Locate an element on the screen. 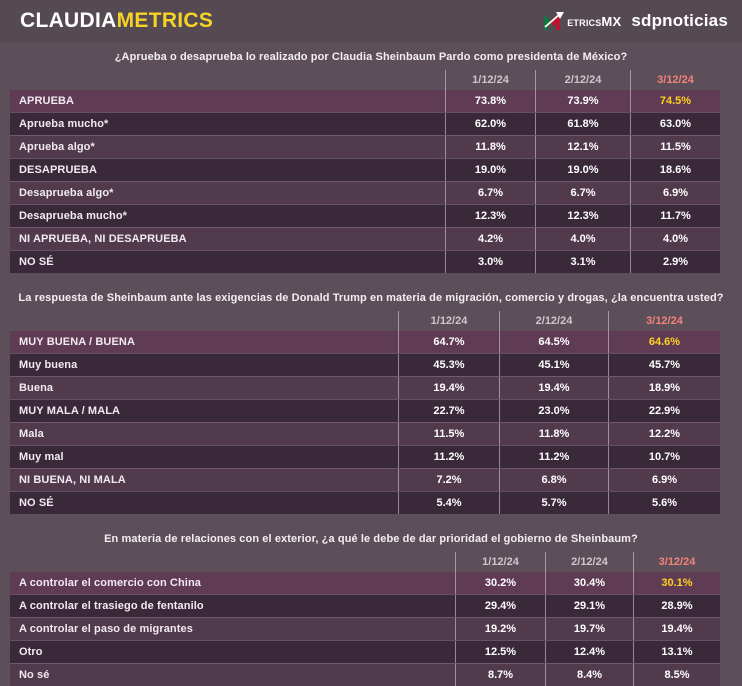 The image size is (742, 686). value-cell-highlight: 30.1% is located at coordinates (676, 583).